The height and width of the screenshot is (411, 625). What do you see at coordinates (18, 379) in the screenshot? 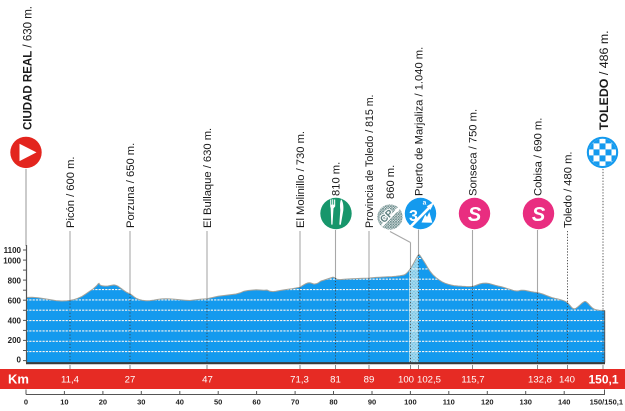
I see `svg-text: Km` at bounding box center [18, 379].